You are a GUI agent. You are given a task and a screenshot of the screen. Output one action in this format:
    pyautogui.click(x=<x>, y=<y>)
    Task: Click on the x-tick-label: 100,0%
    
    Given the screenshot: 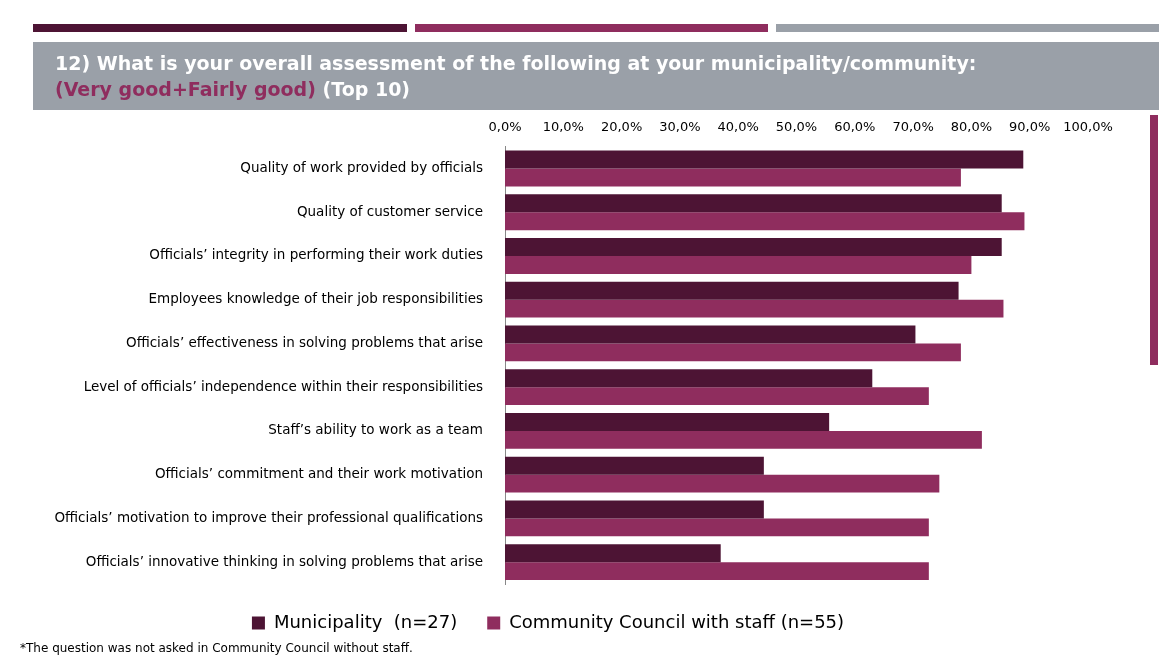 What is the action you would take?
    pyautogui.click(x=1088, y=127)
    